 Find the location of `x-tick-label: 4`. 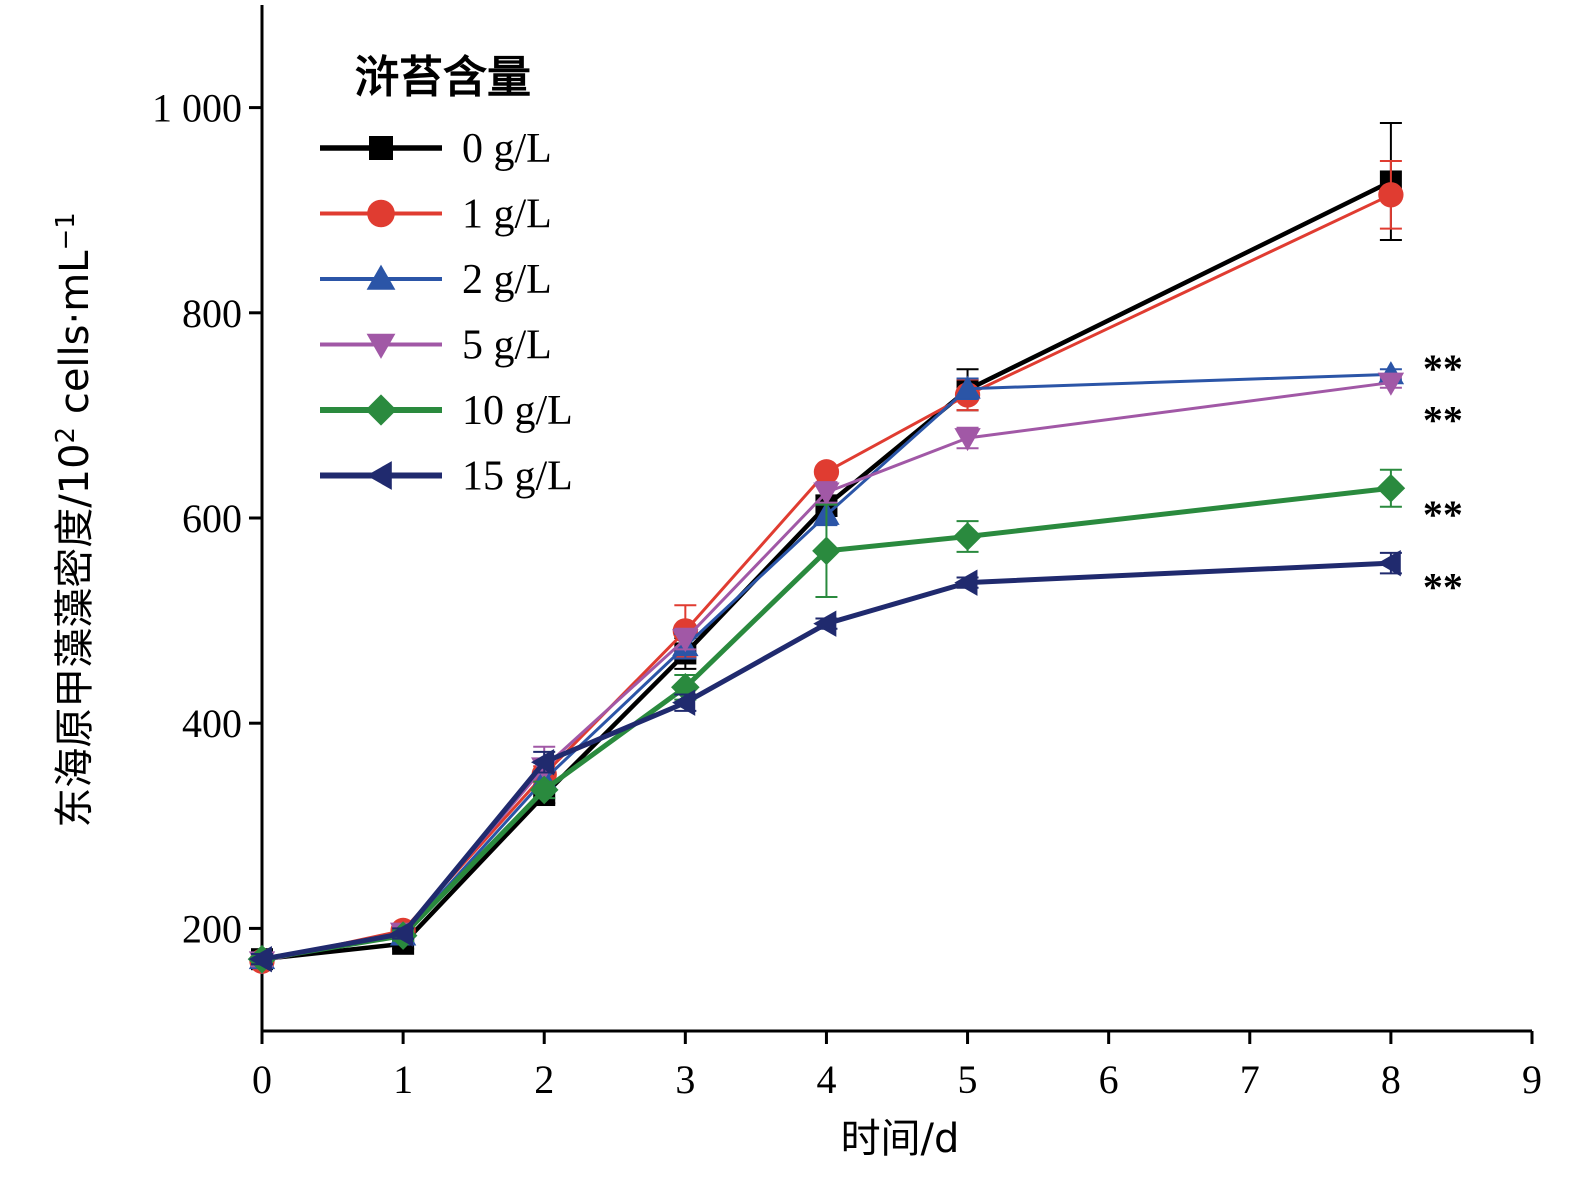

x-tick-label: 4 is located at coordinates (826, 1079).